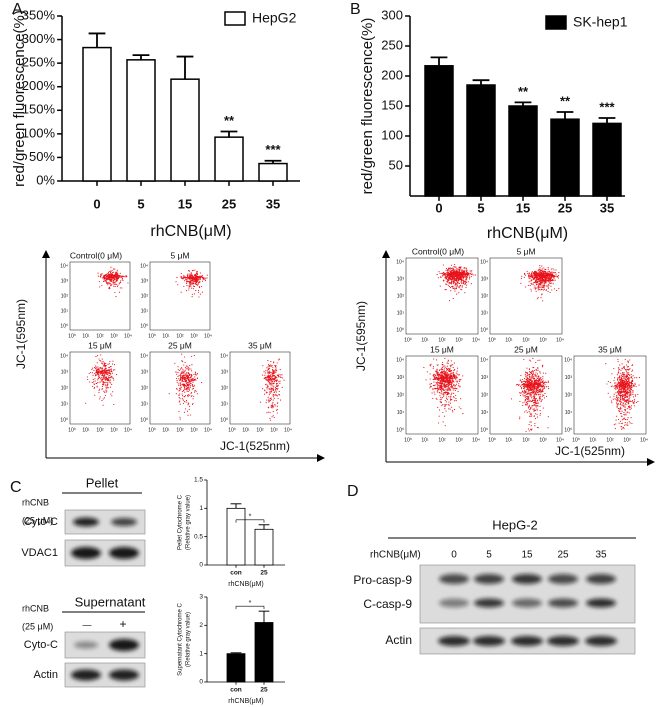  Describe the element at coordinates (525, 251) in the screenshot. I see `flow-plot-title: 5 μM` at that location.